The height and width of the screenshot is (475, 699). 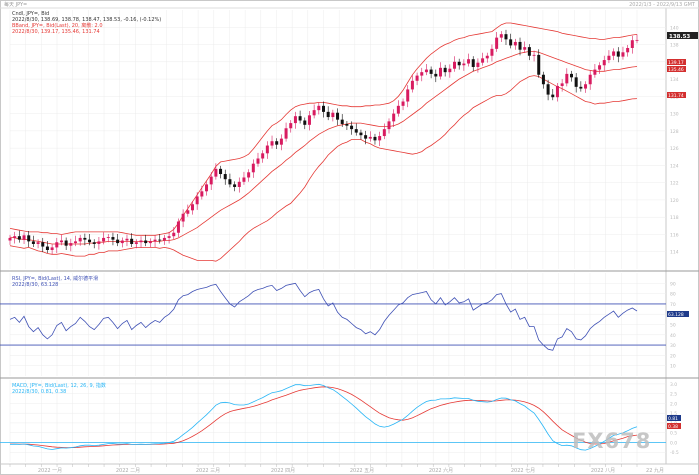 What do you see at coordinates (673, 419) in the screenshot?
I see `macd-tag-text: 0.81` at bounding box center [673, 419].